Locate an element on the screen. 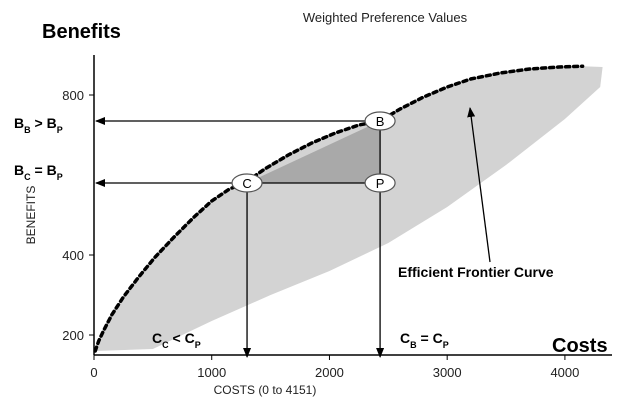 Image resolution: width=621 pixels, height=401 pixels. annotation-bb-gt-bp-text: > B is located at coordinates (44, 123).